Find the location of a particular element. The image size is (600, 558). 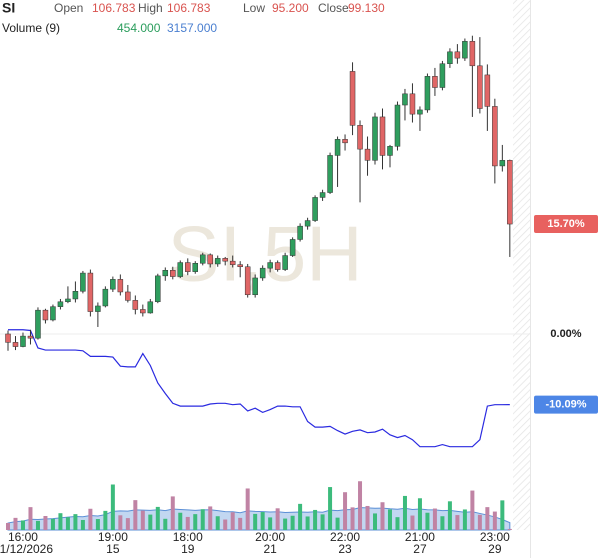

x-date-label: 27 is located at coordinates (420, 549).